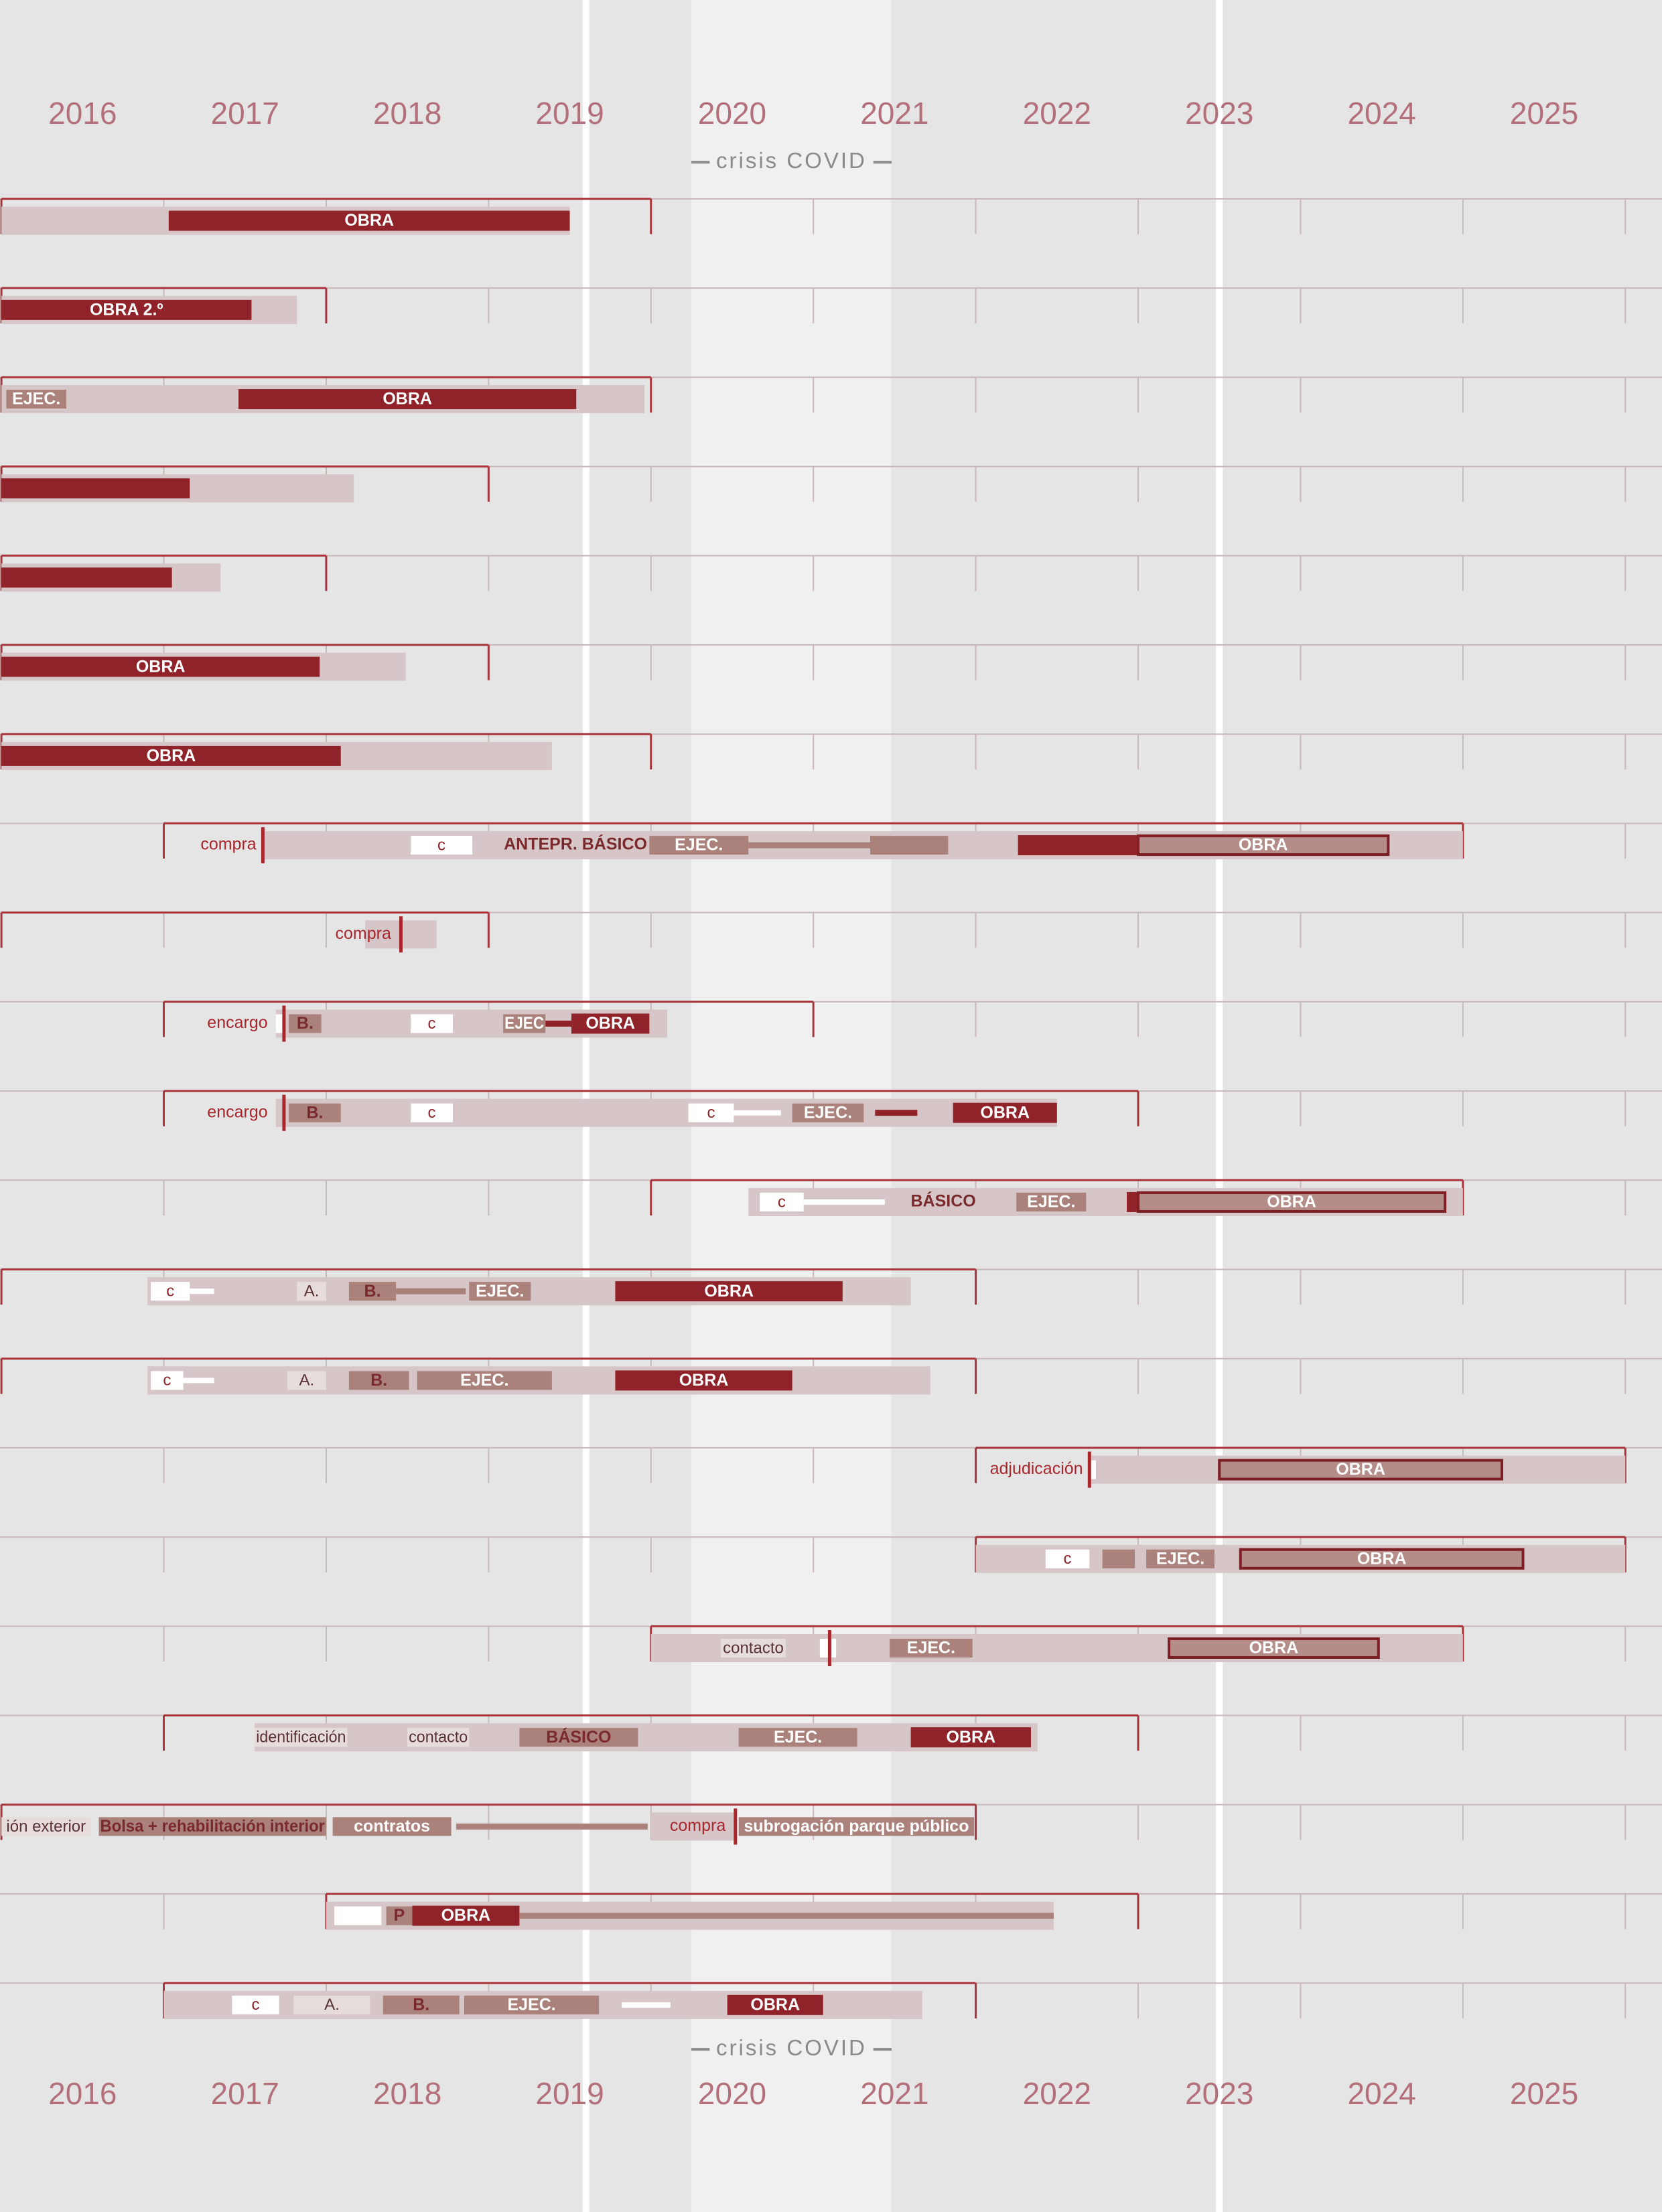 The height and width of the screenshot is (2212, 1662). What do you see at coordinates (301, 1737) in the screenshot?
I see `phase-label: identificación` at bounding box center [301, 1737].